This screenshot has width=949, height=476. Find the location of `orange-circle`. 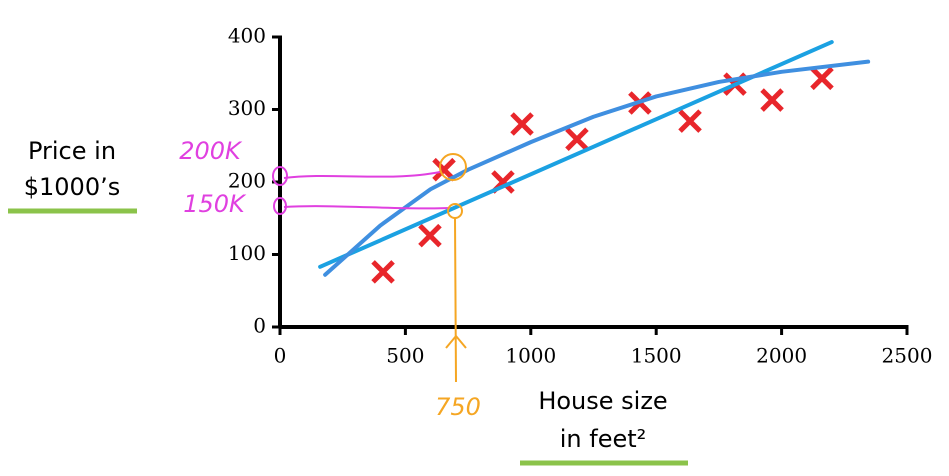

orange-circle is located at coordinates (453, 167).